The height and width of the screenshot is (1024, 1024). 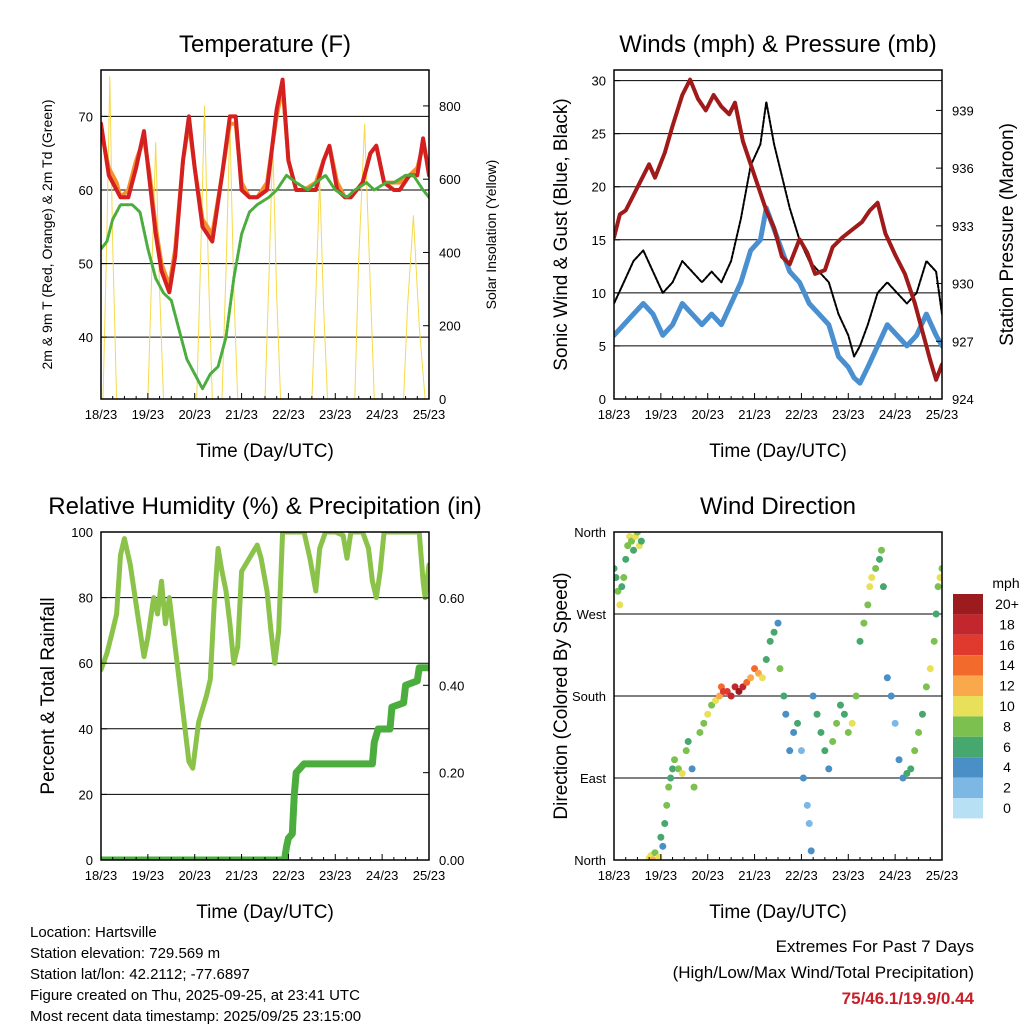 I want to click on y2-tick-label: 800, so click(x=450, y=106).